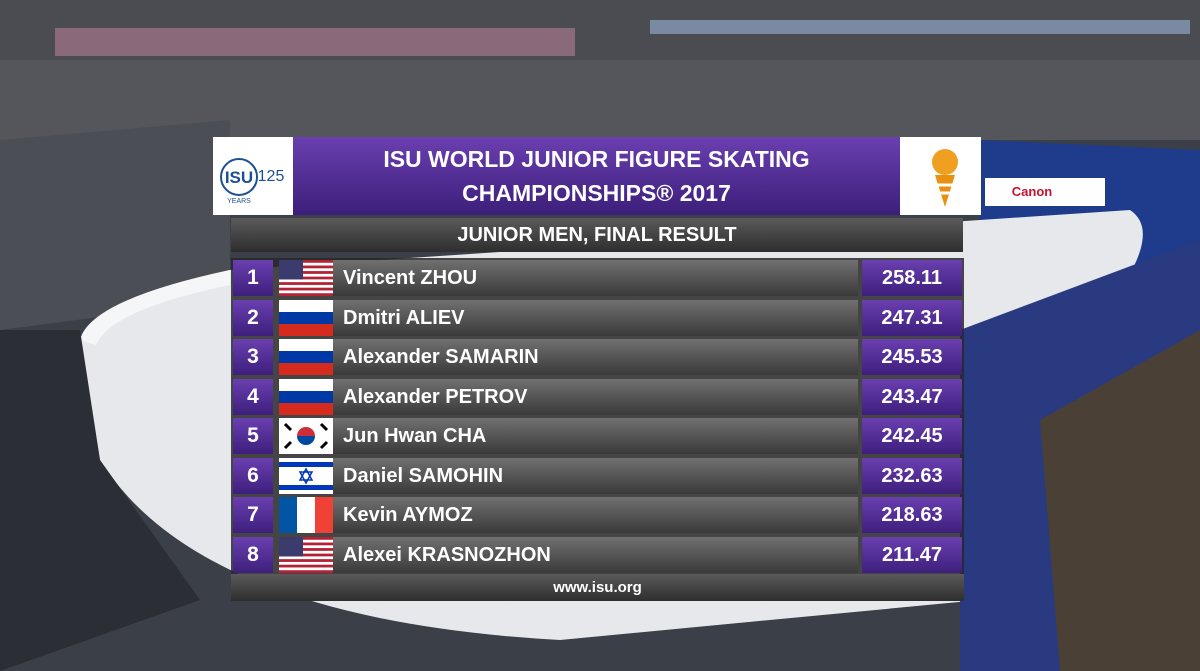 The width and height of the screenshot is (1200, 671). Describe the element at coordinates (912, 436) in the screenshot. I see `score: 242.45` at that location.